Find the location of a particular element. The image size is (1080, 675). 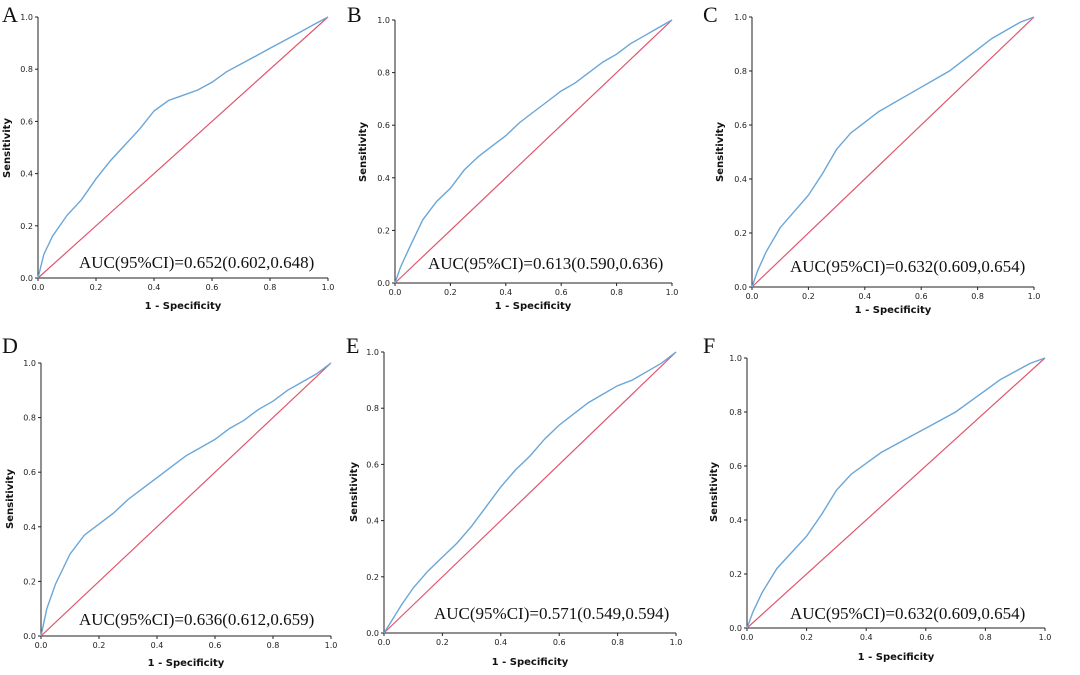

panel-label: D is located at coordinates (10, 345).